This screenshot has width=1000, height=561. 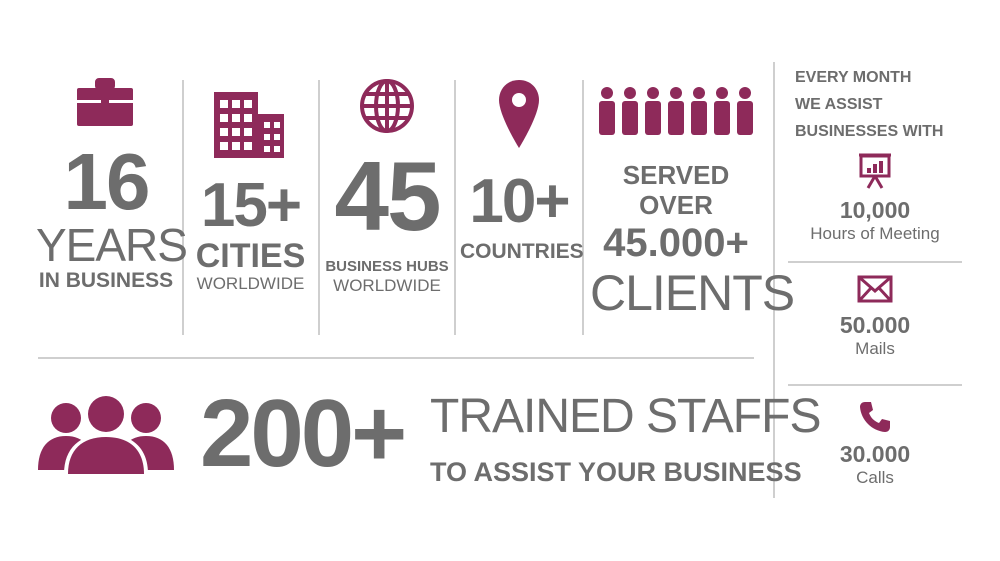 What do you see at coordinates (249, 125) in the screenshot?
I see `buildings-icon` at bounding box center [249, 125].